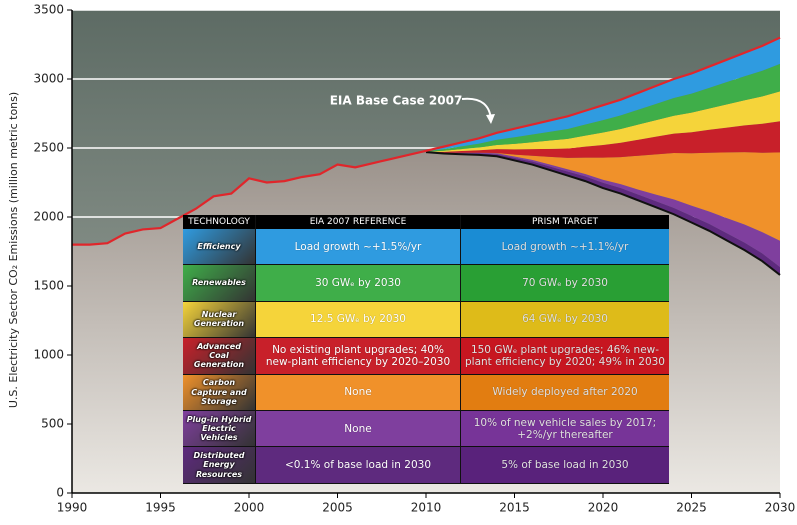  I want to click on prism-target-cell: Widely deployed after 2020, so click(565, 392).